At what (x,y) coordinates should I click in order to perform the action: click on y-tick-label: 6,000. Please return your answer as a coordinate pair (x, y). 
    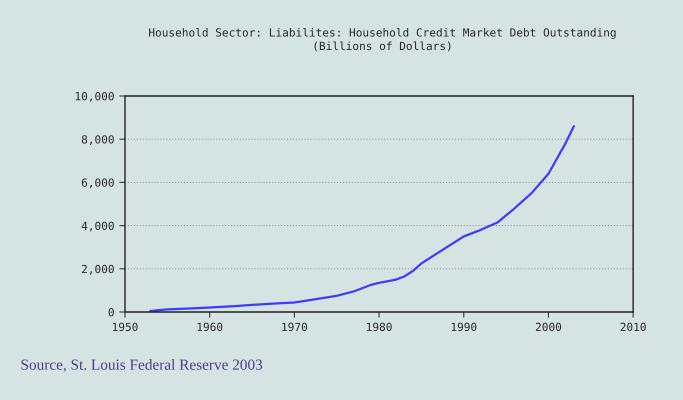
    Looking at the image, I should click on (98, 183).